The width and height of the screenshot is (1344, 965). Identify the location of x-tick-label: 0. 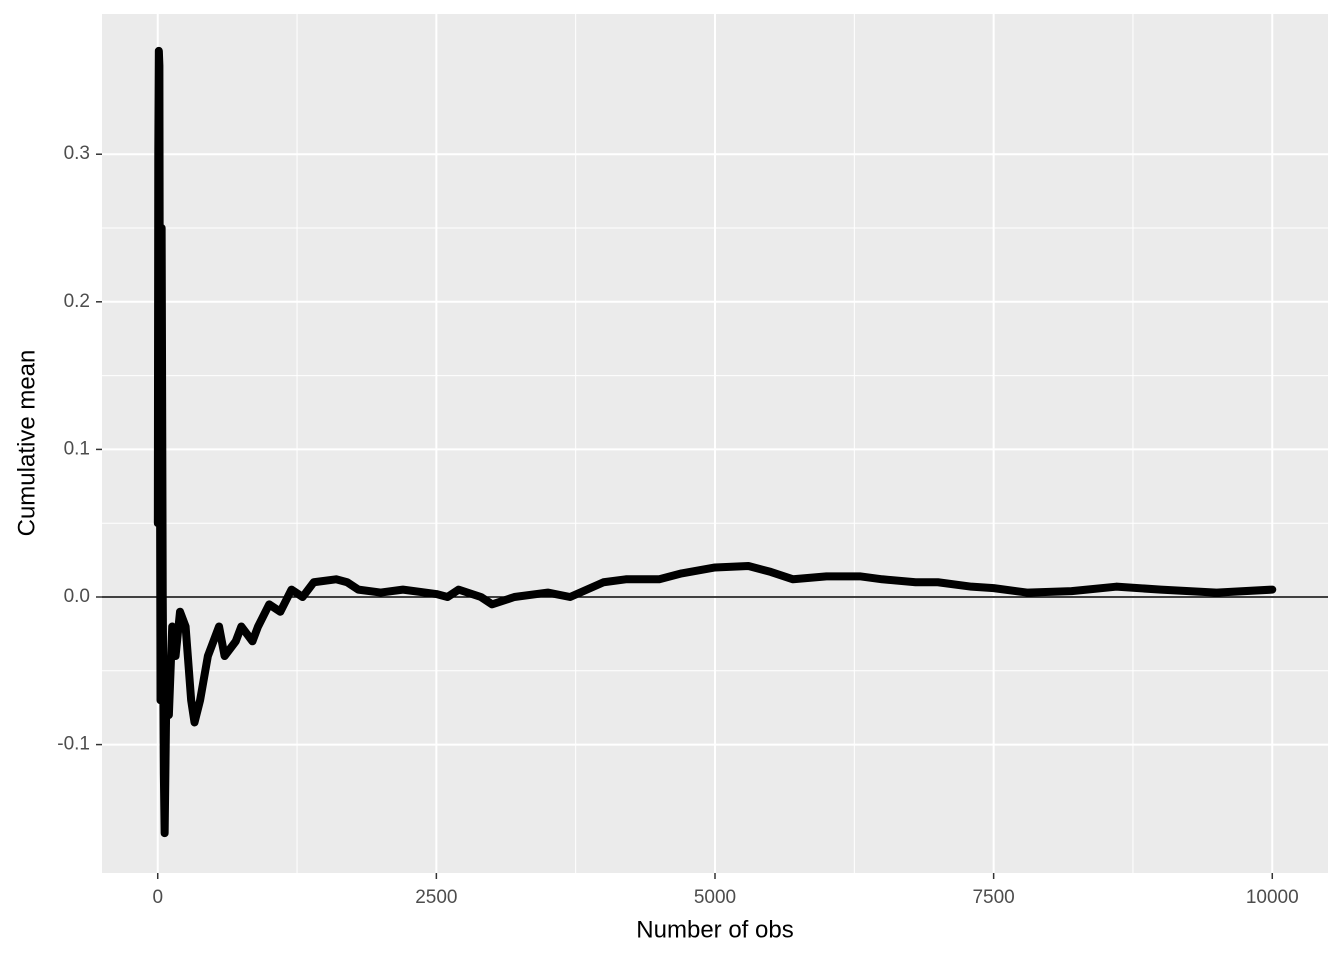
(157, 897).